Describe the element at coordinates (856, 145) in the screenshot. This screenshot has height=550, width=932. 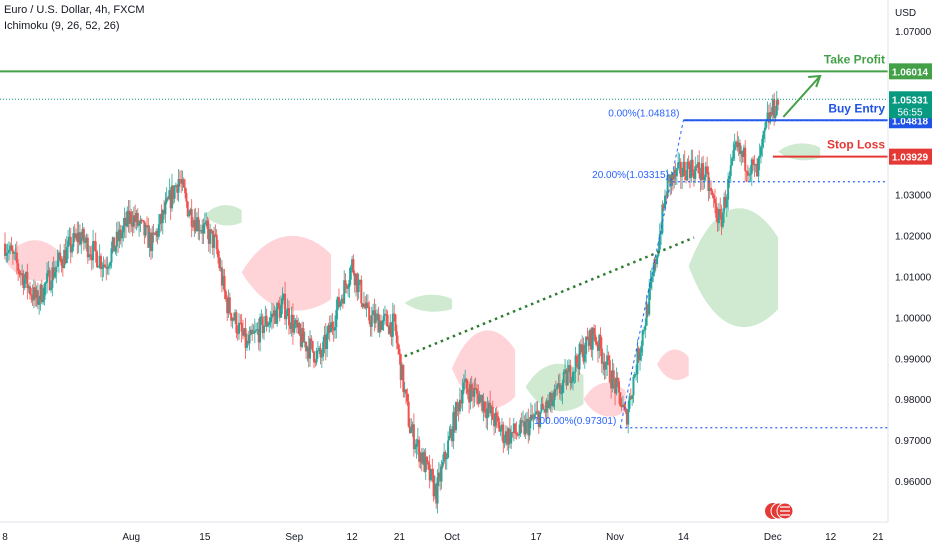
I see `stop_loss-label: Stop Loss` at that location.